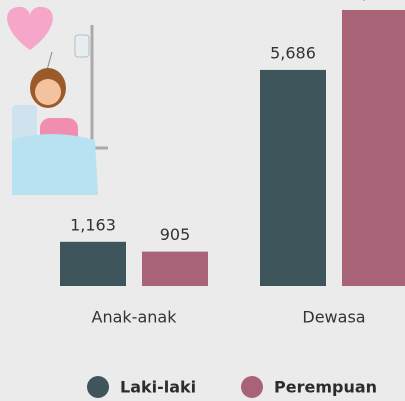 The width and height of the screenshot is (405, 401). What do you see at coordinates (175, 234) in the screenshot?
I see `value-label: 905` at bounding box center [175, 234].